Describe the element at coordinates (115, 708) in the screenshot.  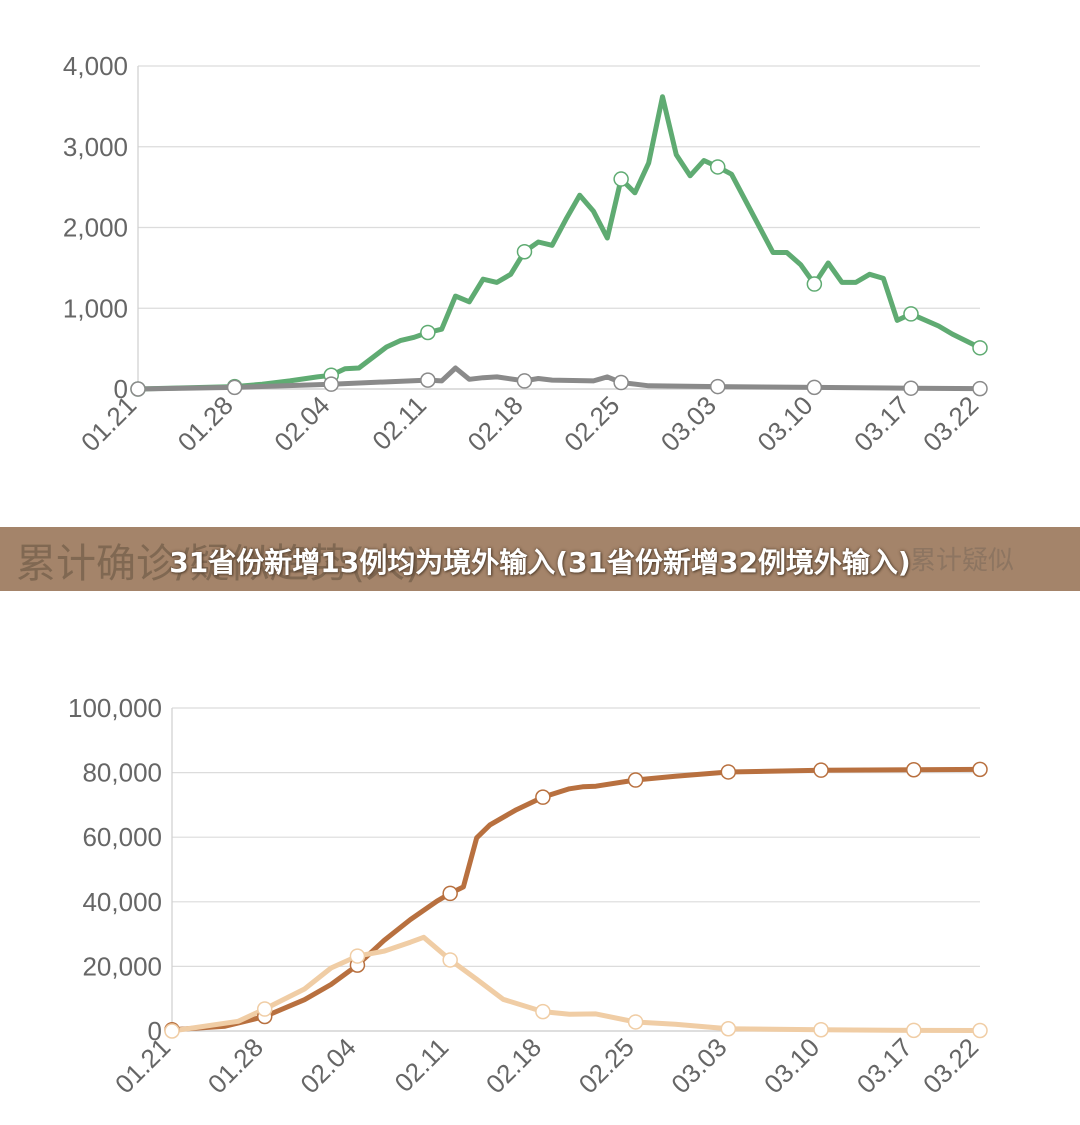
I see `y-tick-label: 100,000` at that location.